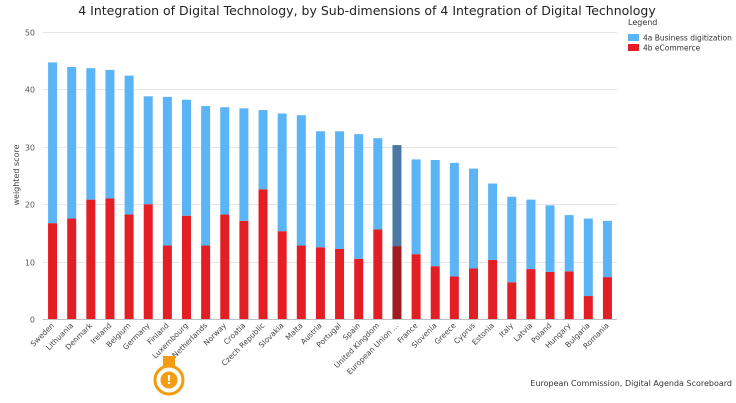  What do you see at coordinates (359, 288) in the screenshot?
I see `bar-spain-4b-ecommerce` at bounding box center [359, 288].